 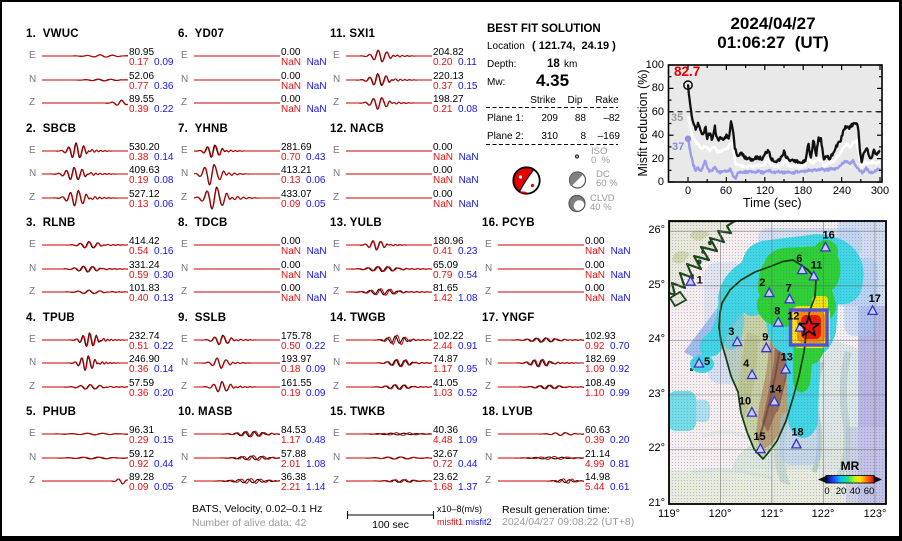 I want to click on svg-text: 1, so click(x=700, y=280).